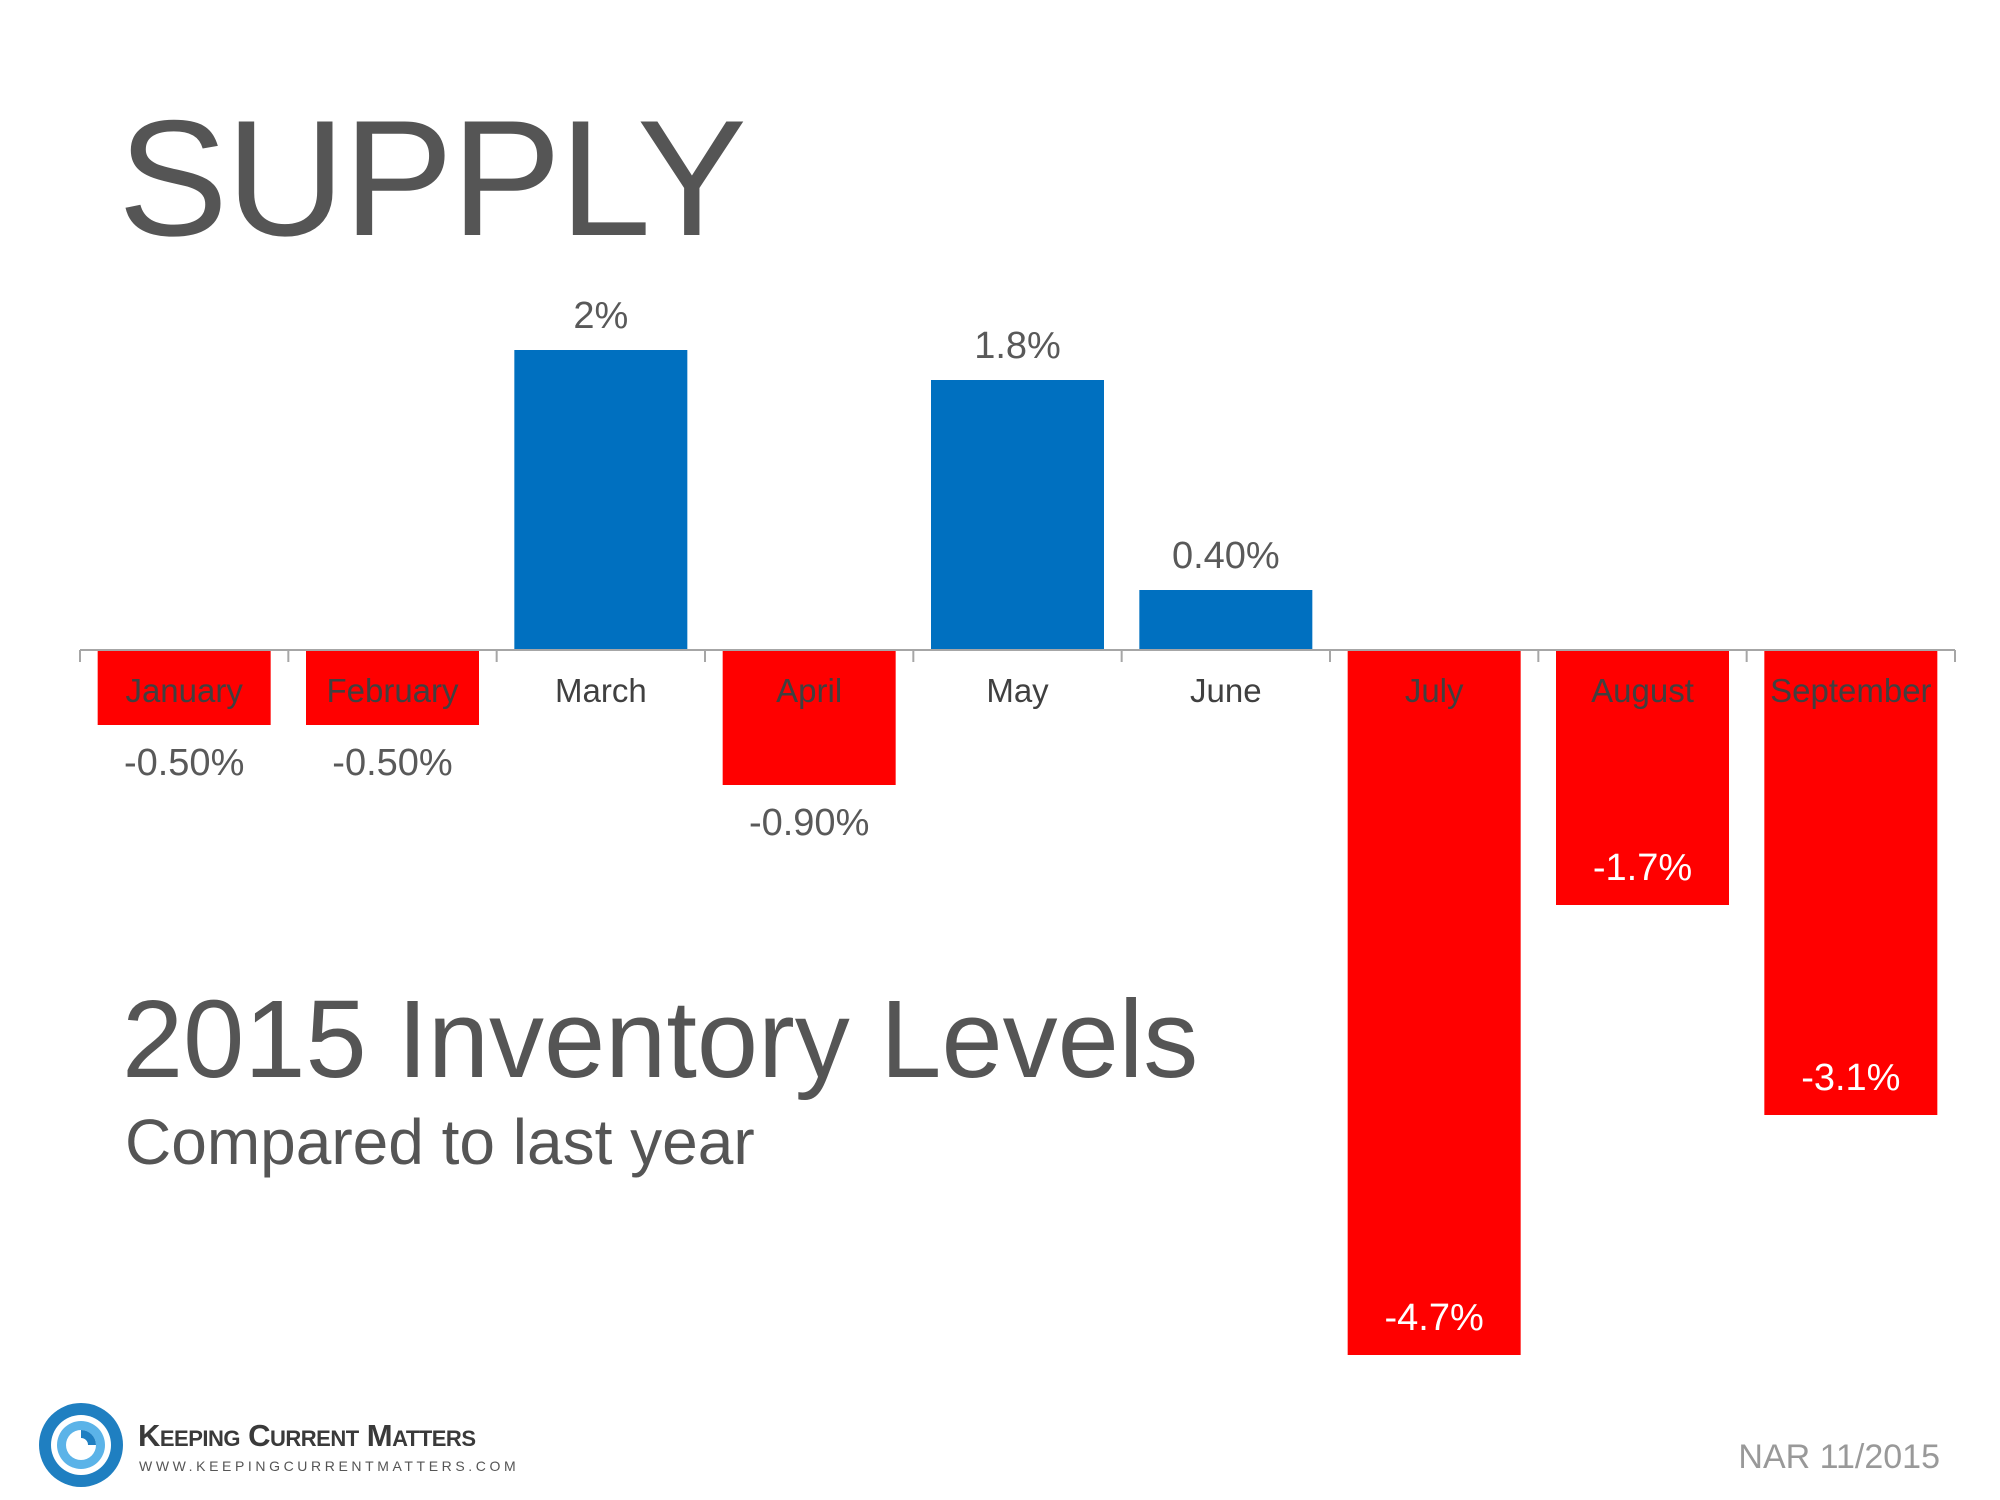  What do you see at coordinates (1017, 690) in the screenshot?
I see `category-label: May` at bounding box center [1017, 690].